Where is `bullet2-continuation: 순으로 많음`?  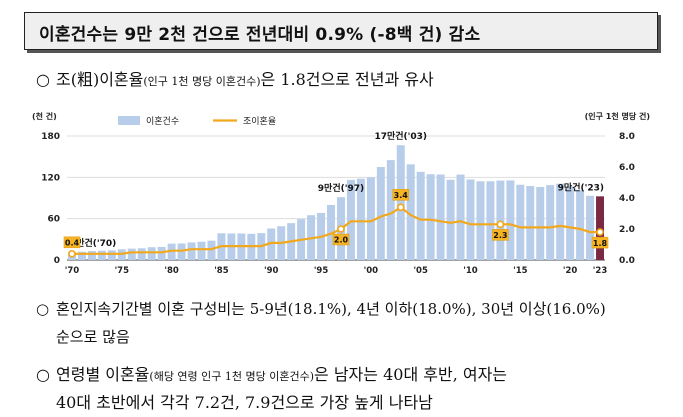
bullet2-continuation: 순으로 많음 is located at coordinates (93, 336).